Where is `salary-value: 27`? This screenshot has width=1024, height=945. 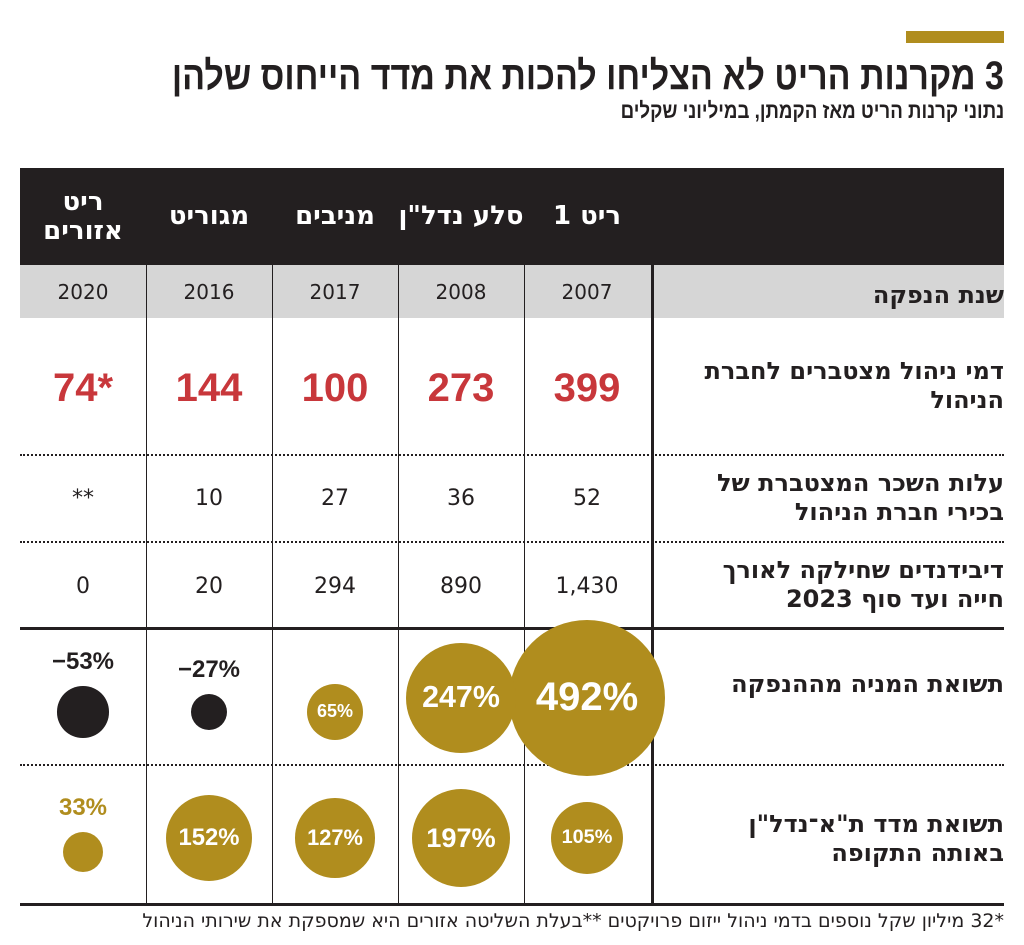 salary-value: 27 is located at coordinates (335, 498).